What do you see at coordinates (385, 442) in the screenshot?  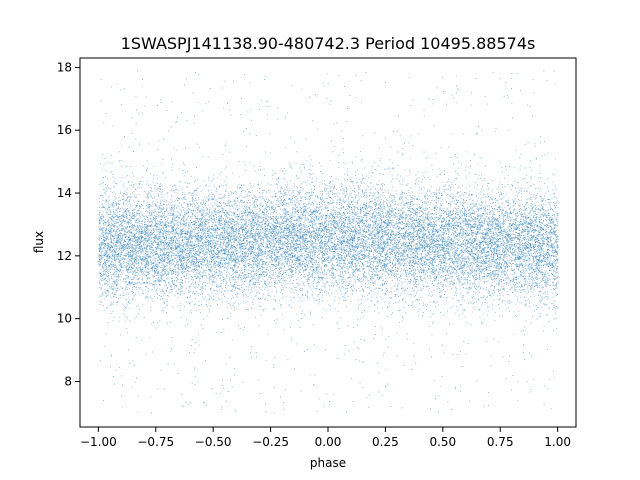 I see `x-tick-label: 0.25` at bounding box center [385, 442].